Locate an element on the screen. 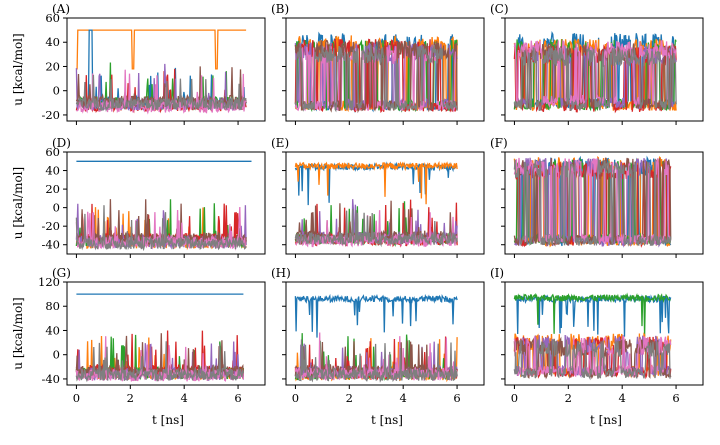  panel-e: (E) is located at coordinates (378, 197).